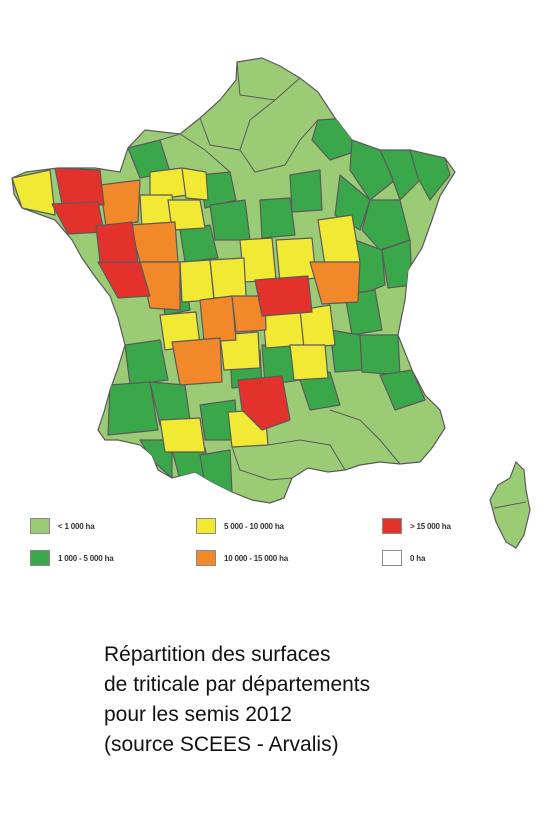 The width and height of the screenshot is (542, 833). I want to click on legend-label: > 15 000 ha, so click(430, 526).